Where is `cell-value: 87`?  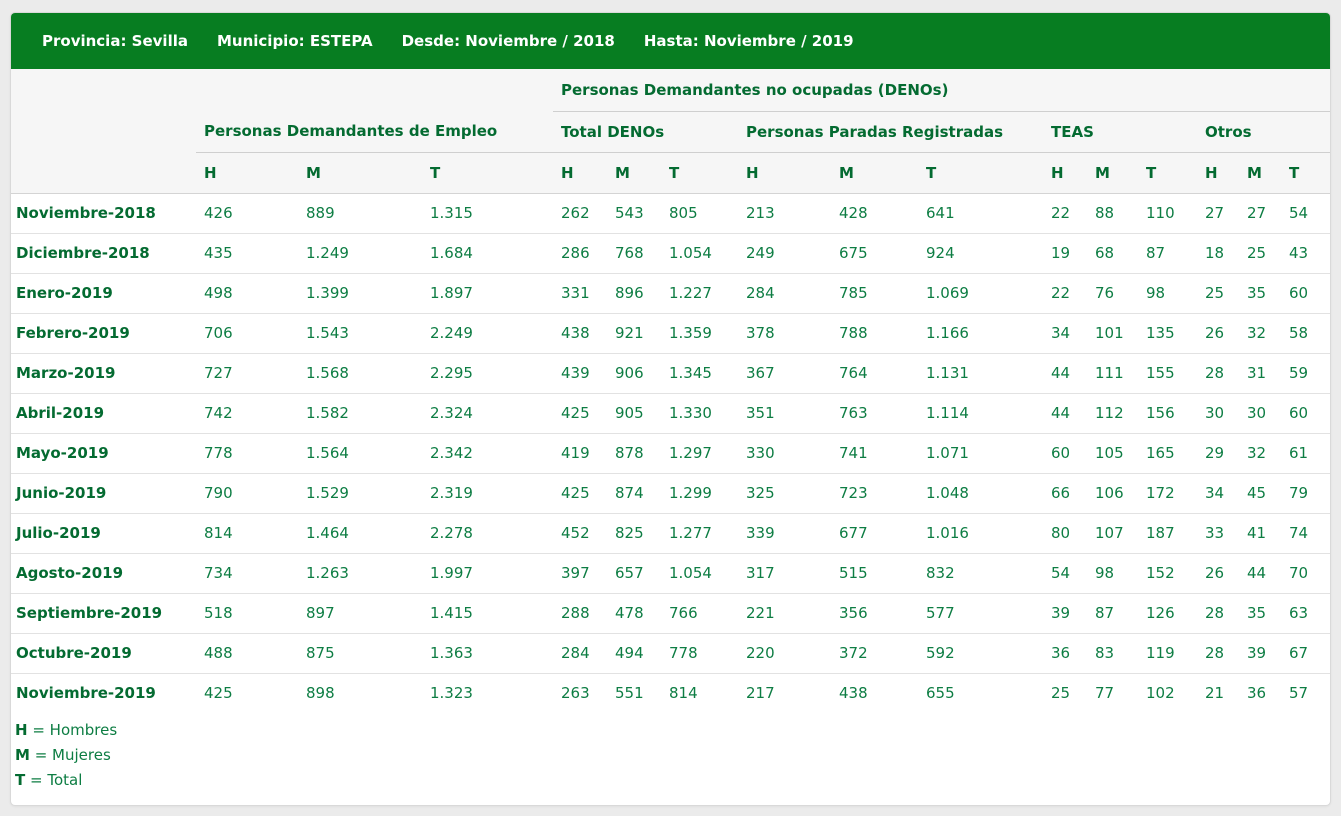
cell-value: 87 is located at coordinates (1167, 252).